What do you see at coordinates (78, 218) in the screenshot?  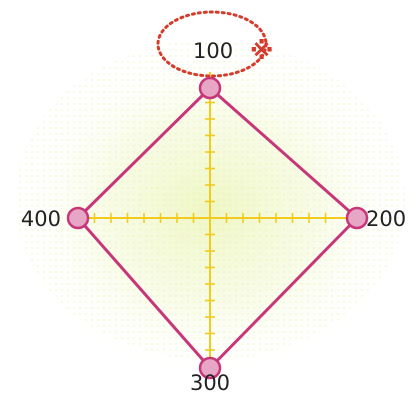 I see `vertex-left-marker` at bounding box center [78, 218].